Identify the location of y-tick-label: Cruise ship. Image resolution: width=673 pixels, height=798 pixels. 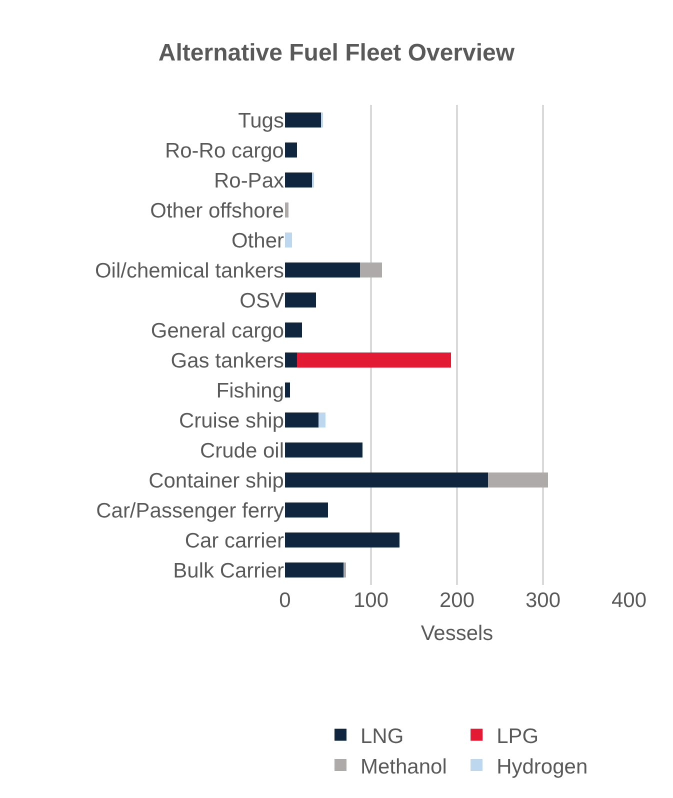
(231, 420).